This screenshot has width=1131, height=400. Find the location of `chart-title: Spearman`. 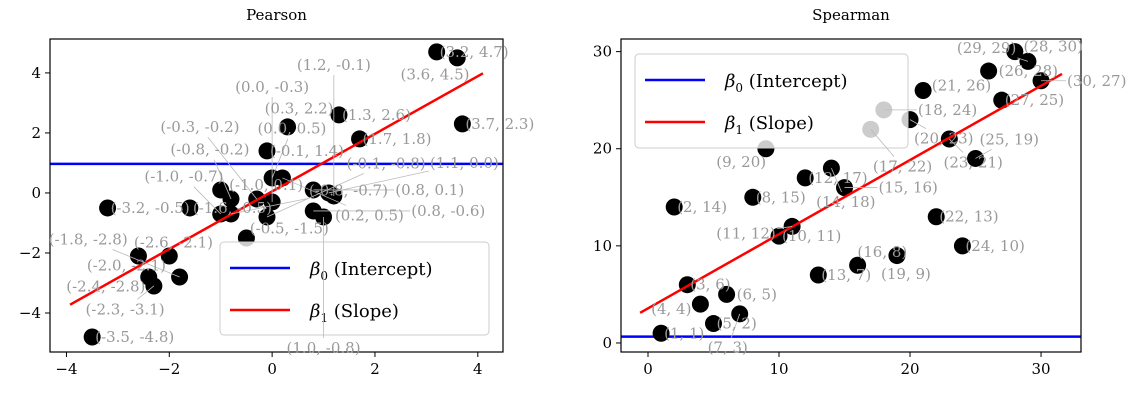

chart-title: Spearman is located at coordinates (851, 15).